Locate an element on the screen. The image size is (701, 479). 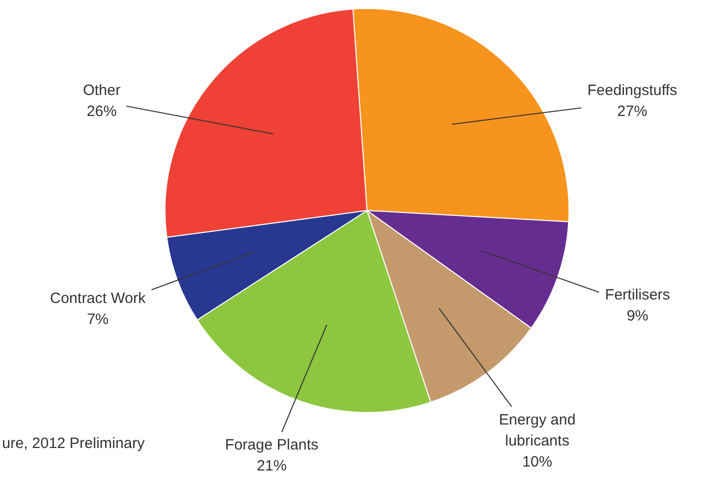
text: ure, 2012 Preliminary is located at coordinates (74, 443).